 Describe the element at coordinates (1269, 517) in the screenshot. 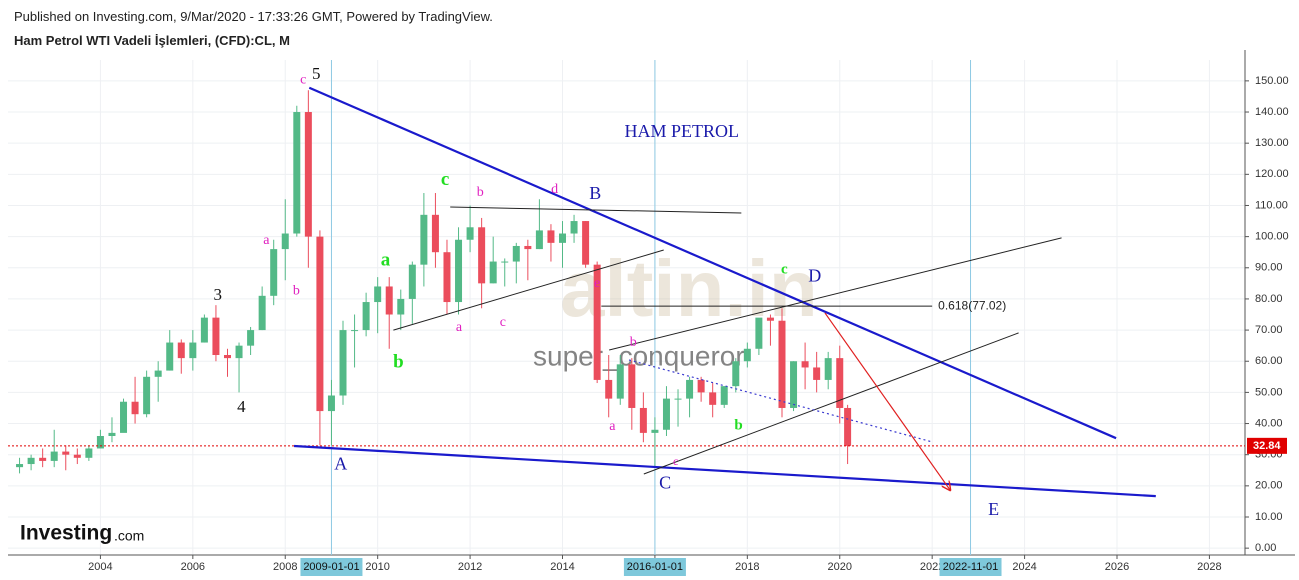

I see `y-tick-label: 10.00` at that location.